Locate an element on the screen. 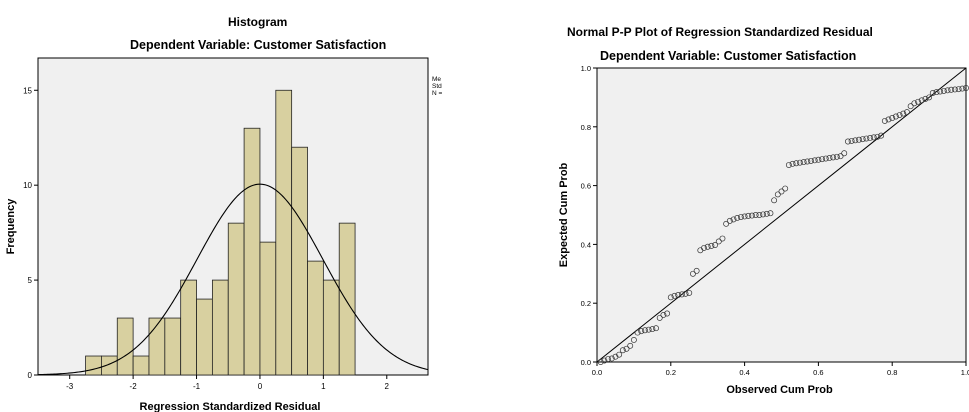  pp-y-tick-label: 1.0 is located at coordinates (586, 68).